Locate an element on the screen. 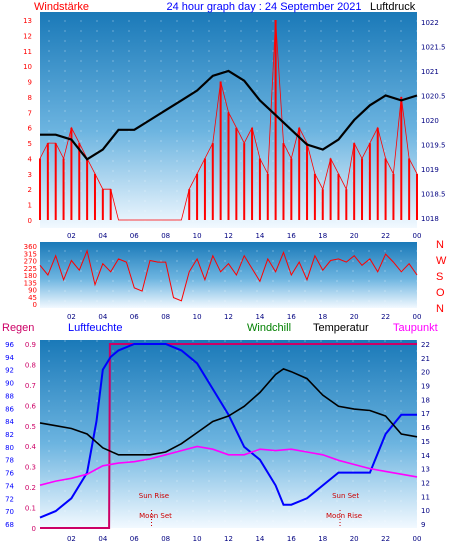 The width and height of the screenshot is (462, 550). temperature-tick-label: 22 is located at coordinates (425, 345).